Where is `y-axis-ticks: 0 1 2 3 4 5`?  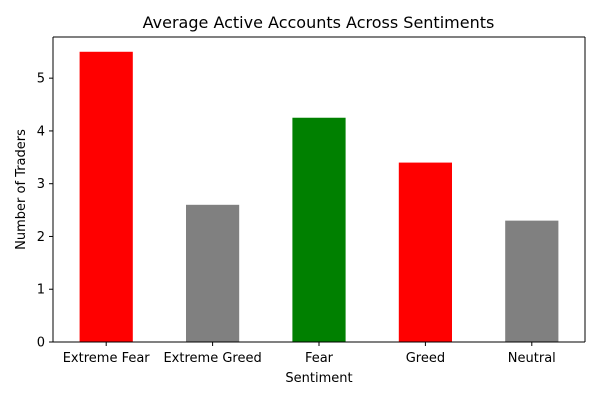 y-axis-ticks: 0 1 2 3 4 5 is located at coordinates (45, 211).